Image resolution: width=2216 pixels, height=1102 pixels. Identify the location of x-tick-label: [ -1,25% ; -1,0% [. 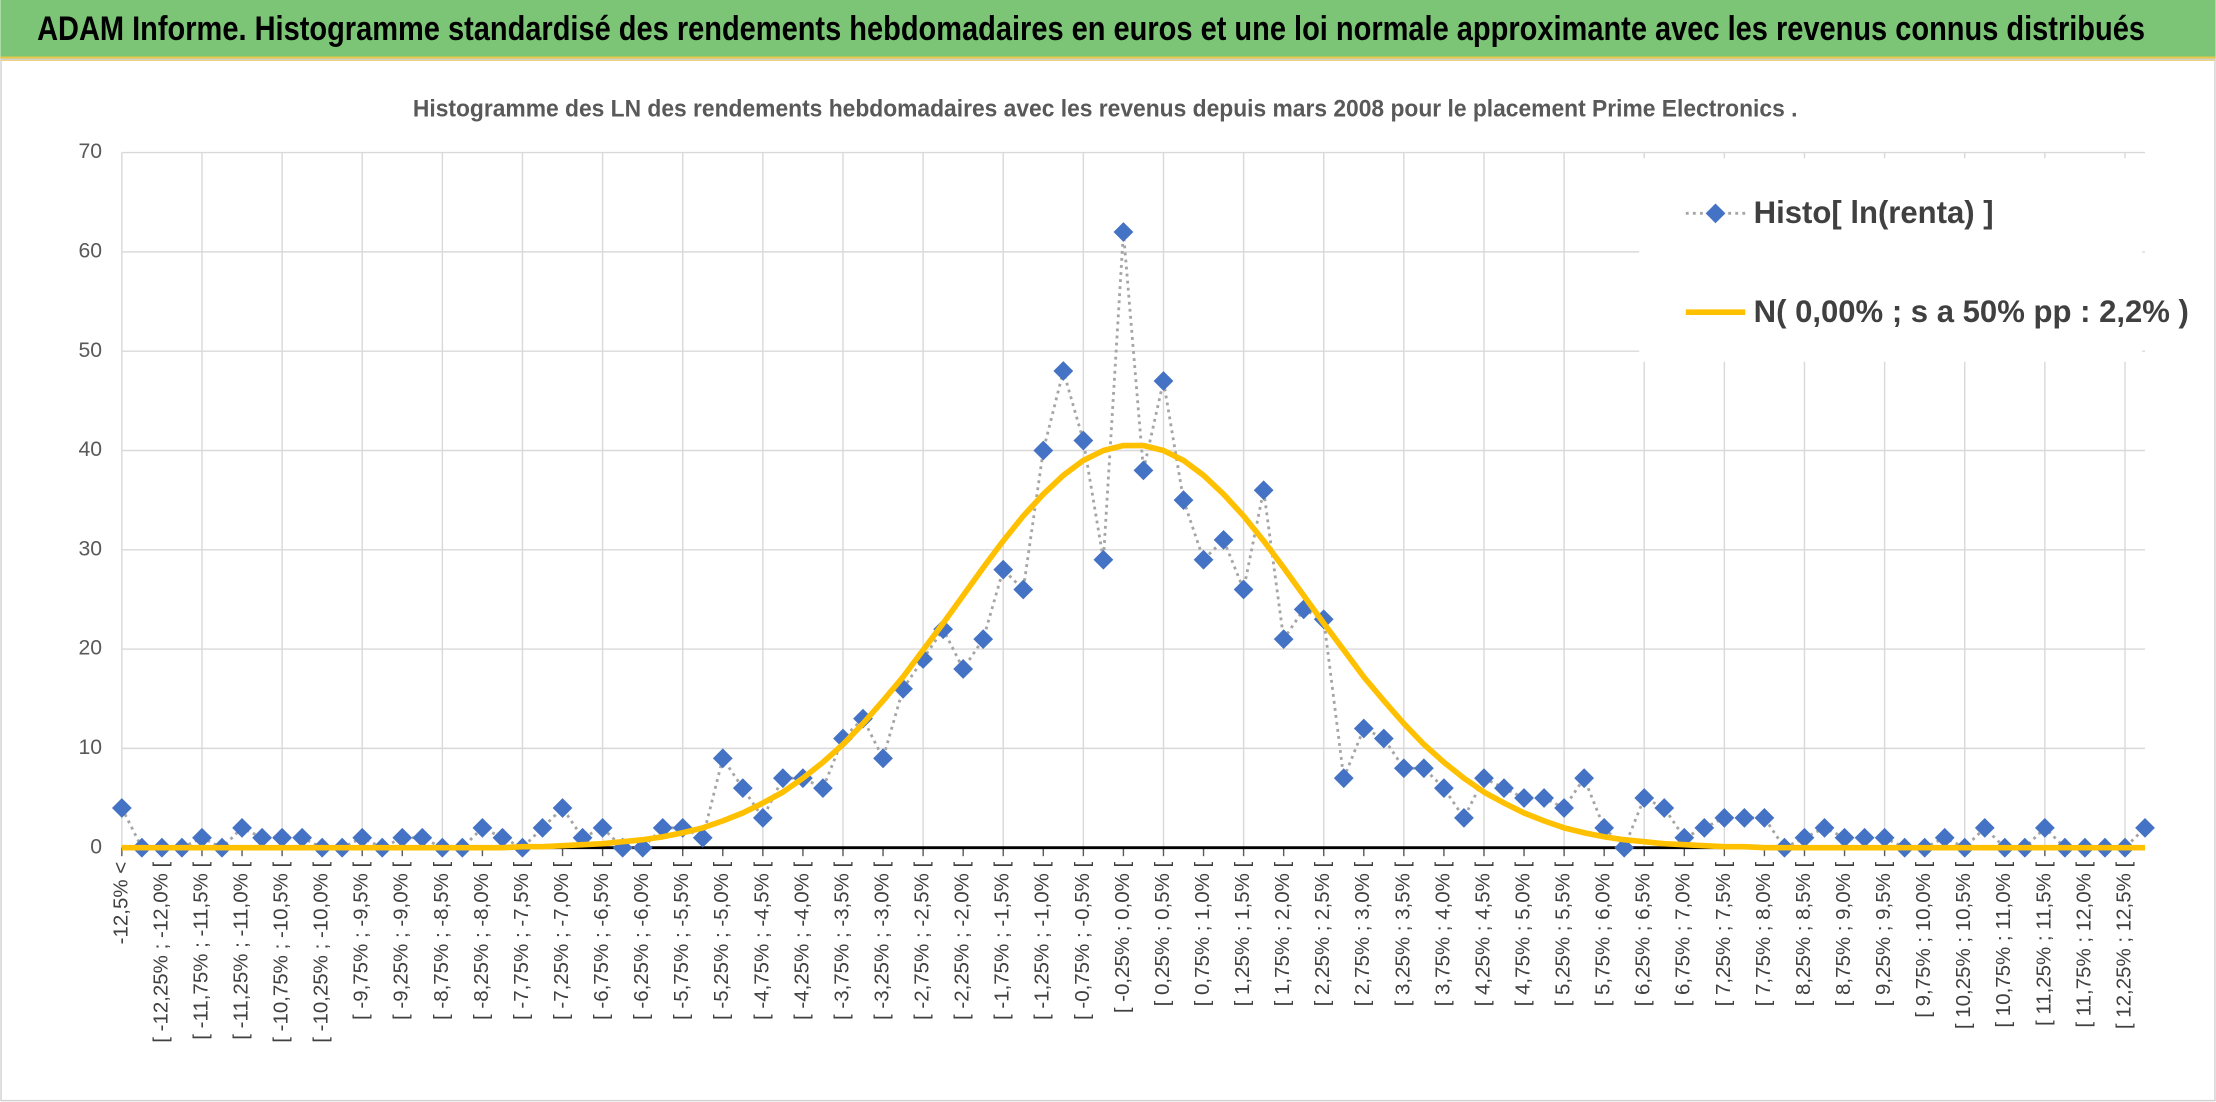
(1042, 941).